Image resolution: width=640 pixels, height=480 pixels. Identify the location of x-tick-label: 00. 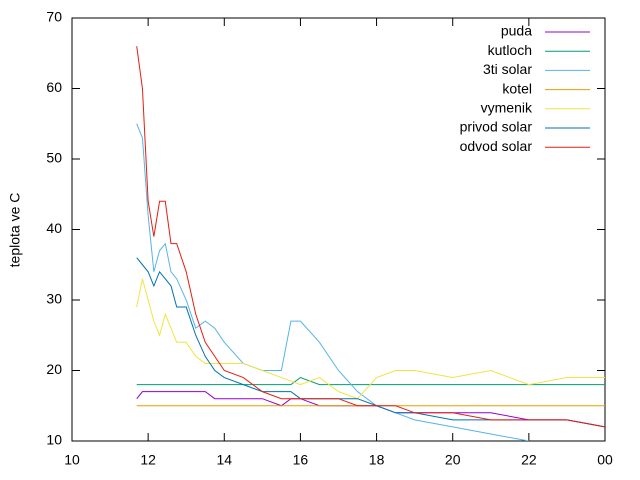
(605, 460).